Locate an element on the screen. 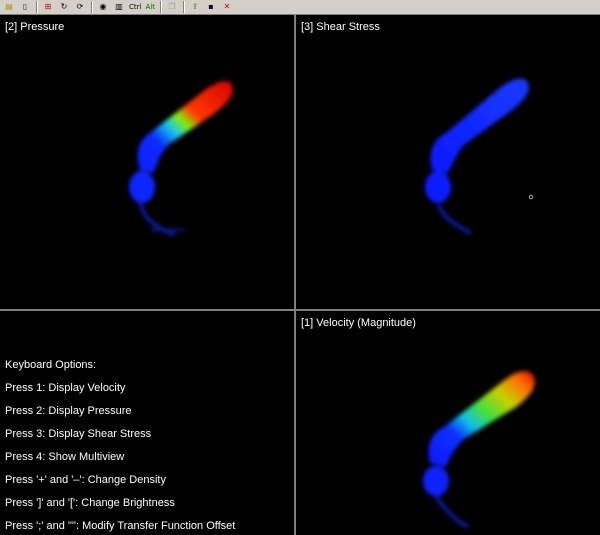  keyboard-option: Press 2: Display Pressure is located at coordinates (68, 411).